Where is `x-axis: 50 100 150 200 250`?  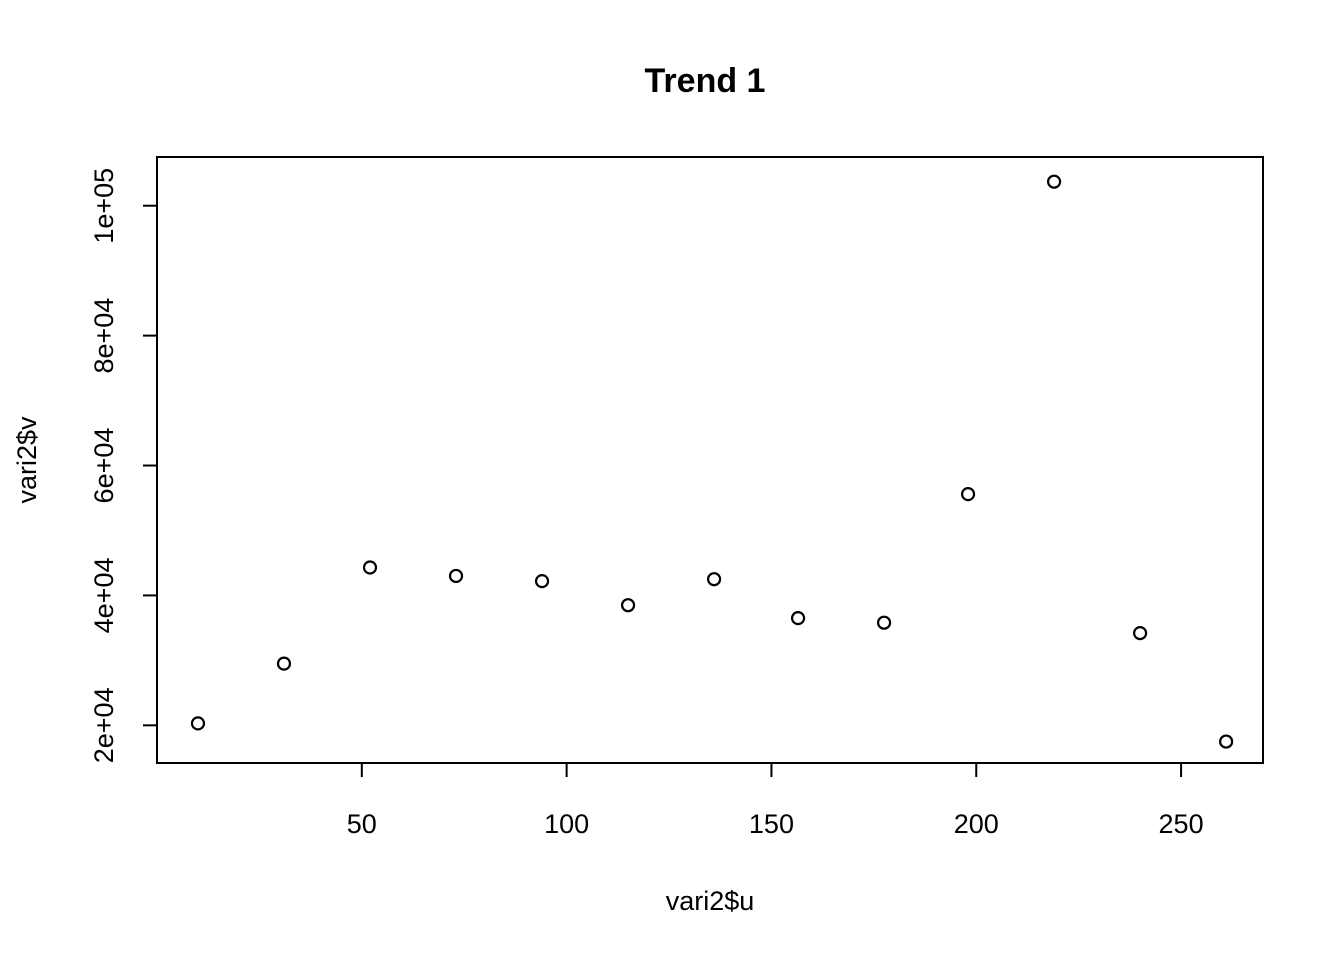 x-axis: 50 100 150 200 250 is located at coordinates (775, 800).